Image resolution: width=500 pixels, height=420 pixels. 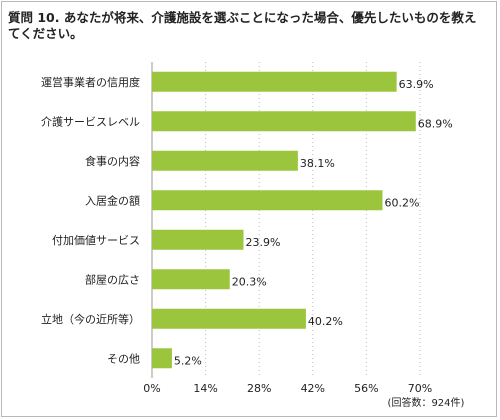 What do you see at coordinates (416, 84) in the screenshot?
I see `value-label: 63.9%` at bounding box center [416, 84].